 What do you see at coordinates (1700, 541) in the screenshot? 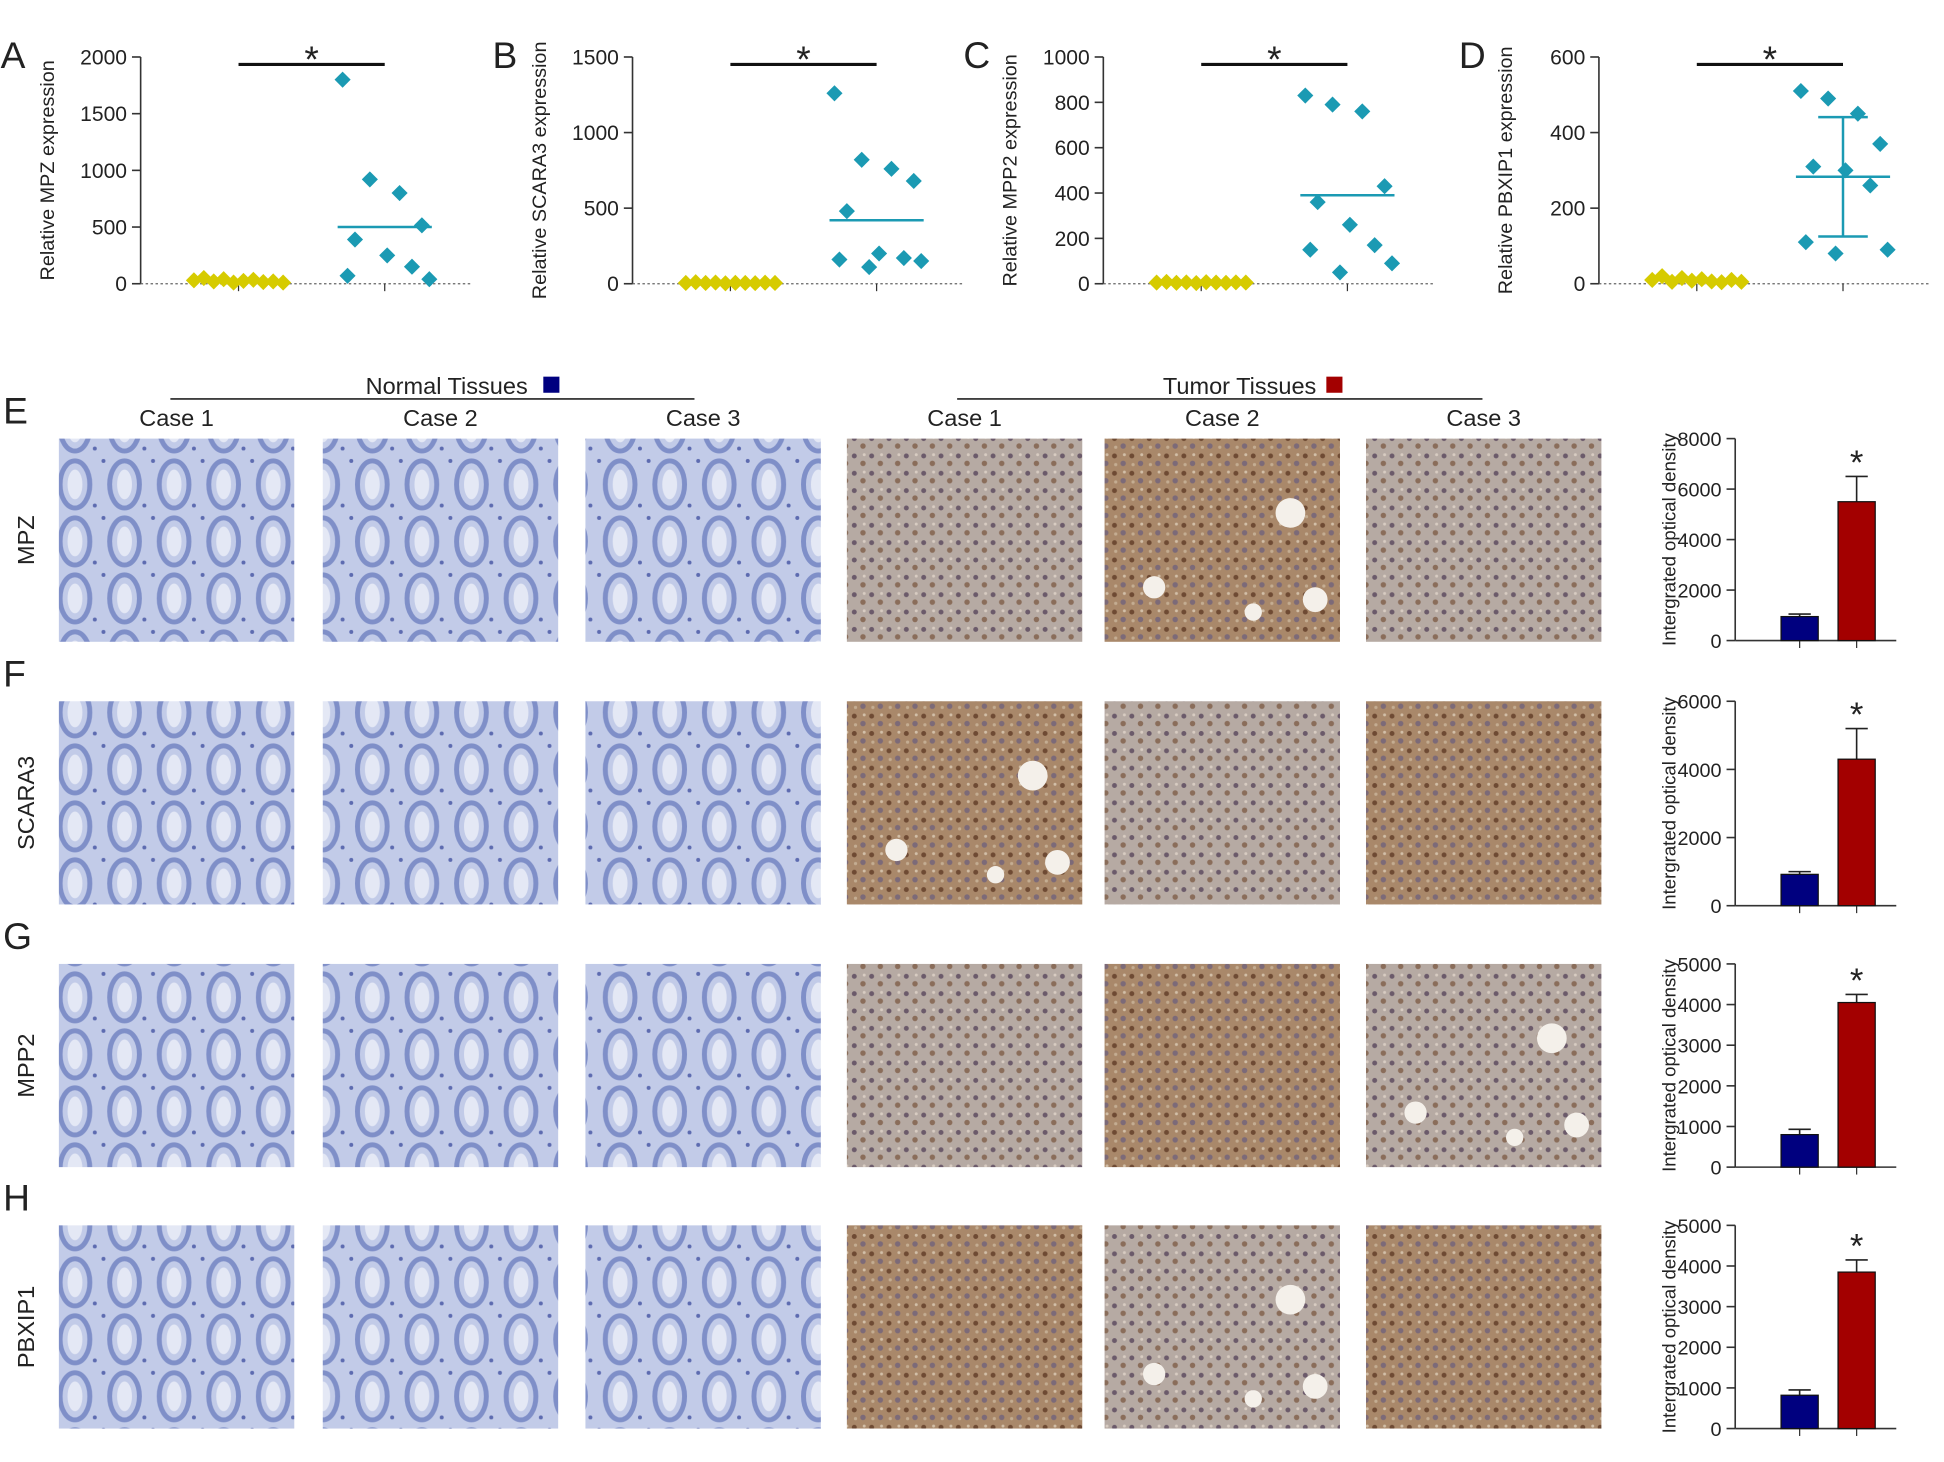
I see `y-tick-label: 4000` at bounding box center [1700, 541].